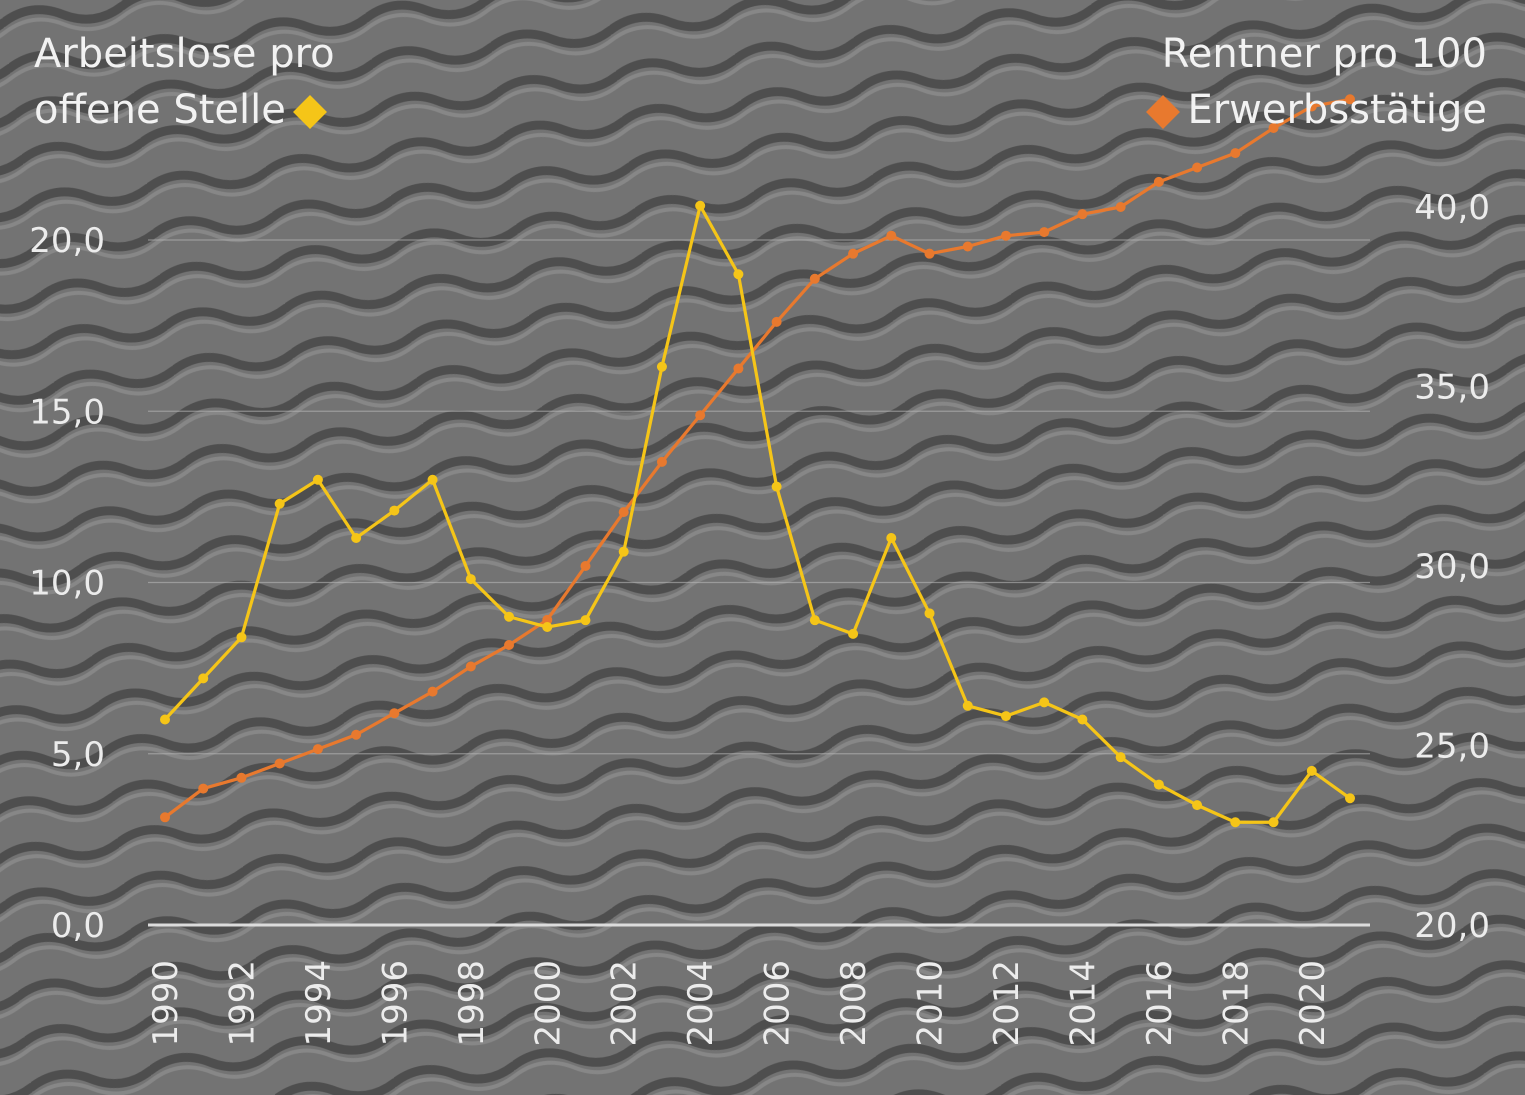  Describe the element at coordinates (854, 1003) in the screenshot. I see `x-tick-label: 2008` at that location.